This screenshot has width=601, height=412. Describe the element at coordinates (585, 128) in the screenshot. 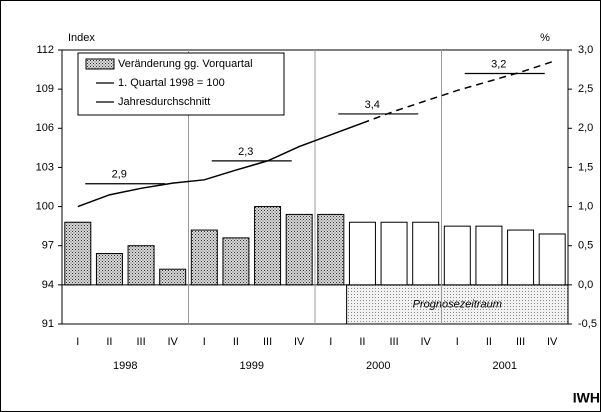

I see `y2-tick-label: 2,0` at that location.